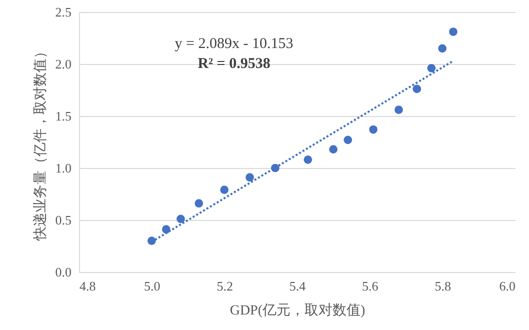  Describe the element at coordinates (298, 310) in the screenshot. I see `x-axis-title: GDP(亿元，取对数值)` at that location.